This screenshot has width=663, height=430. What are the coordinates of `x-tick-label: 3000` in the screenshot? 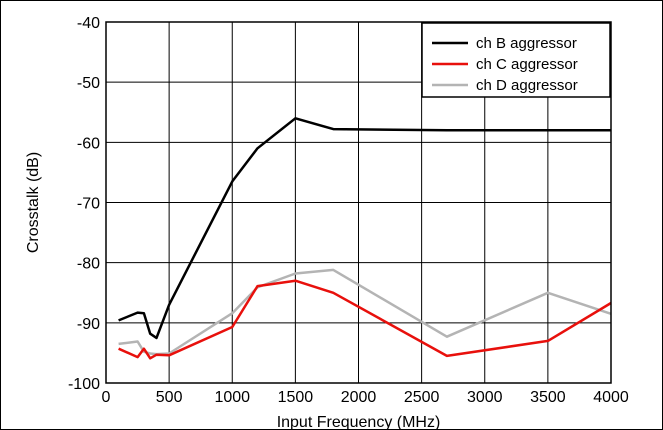 It's located at (485, 397).